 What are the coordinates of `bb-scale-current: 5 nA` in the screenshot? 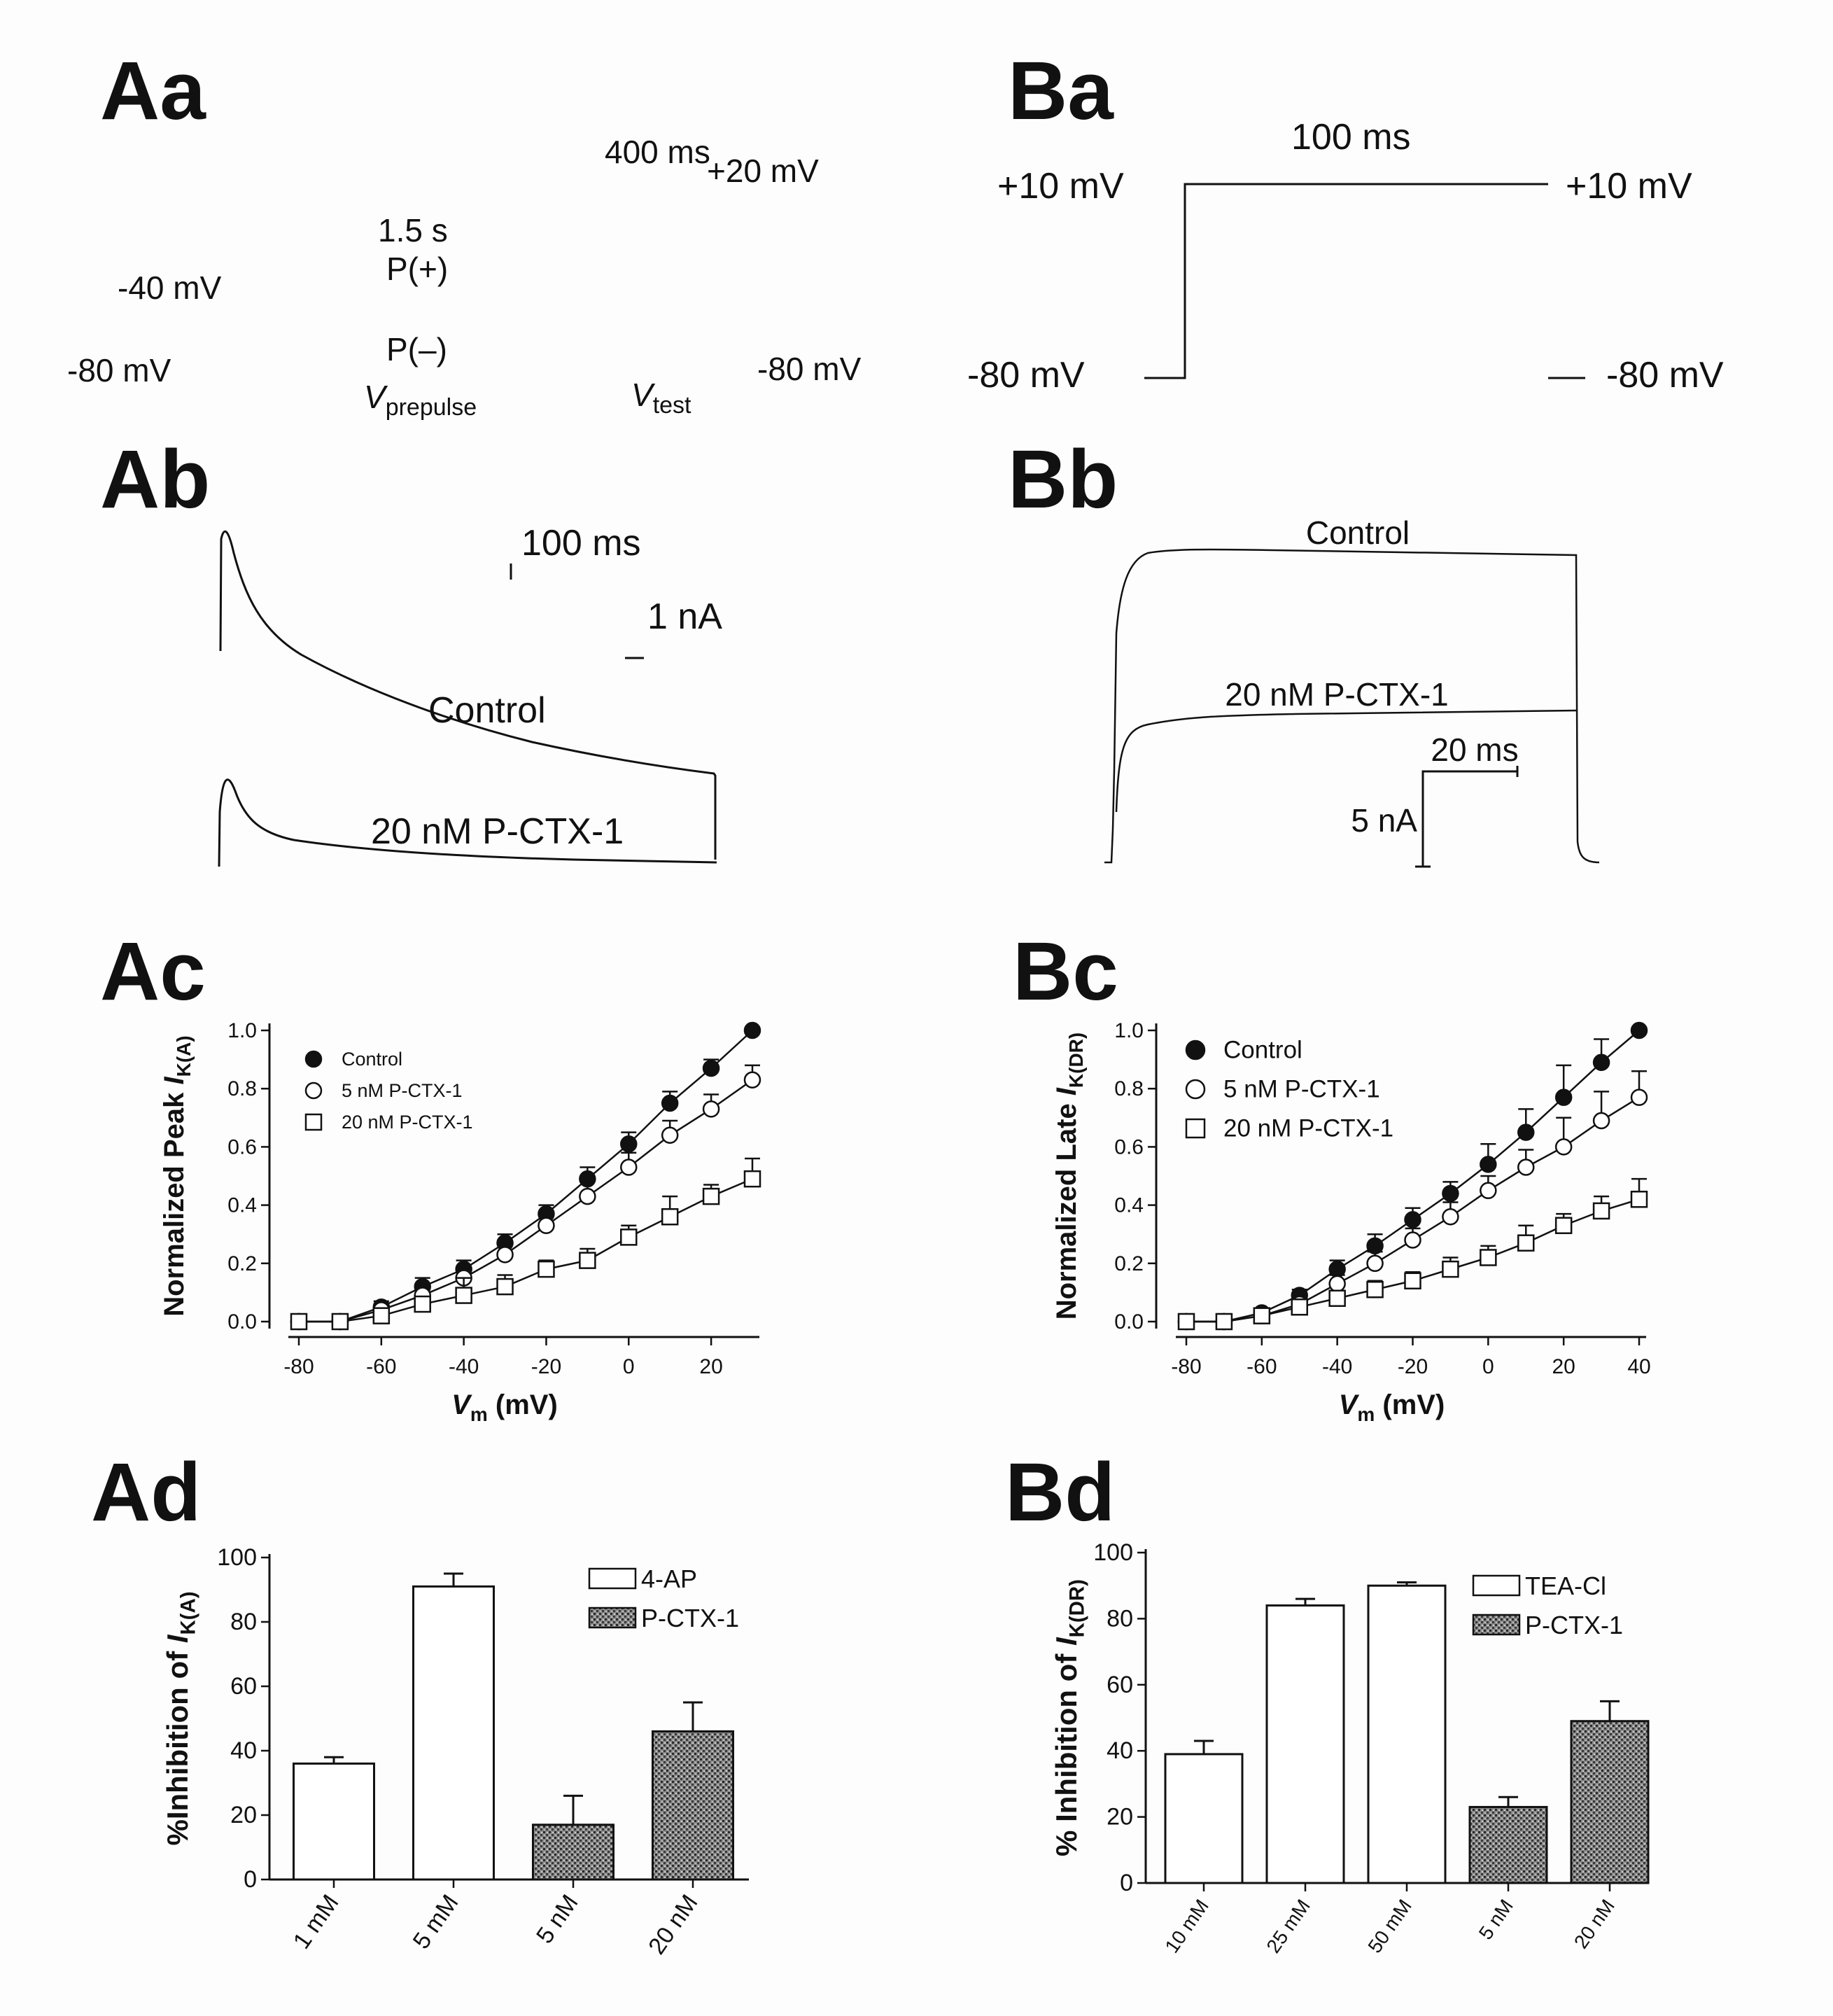 It's located at (1384, 820).